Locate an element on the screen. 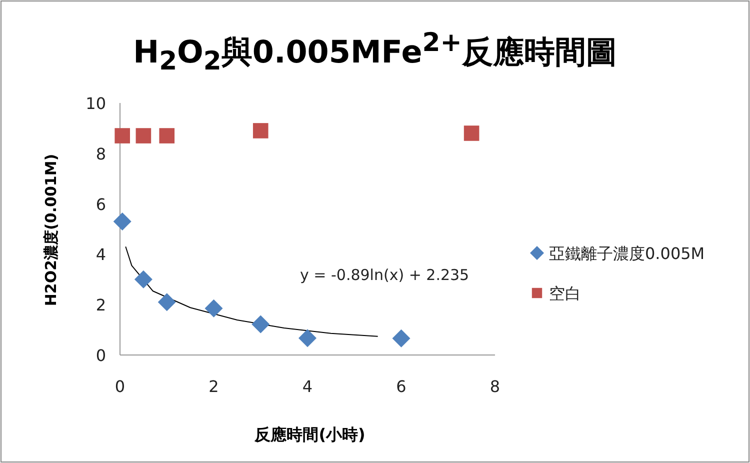 The image size is (750, 463). x-tick-label: 2 is located at coordinates (213, 386).